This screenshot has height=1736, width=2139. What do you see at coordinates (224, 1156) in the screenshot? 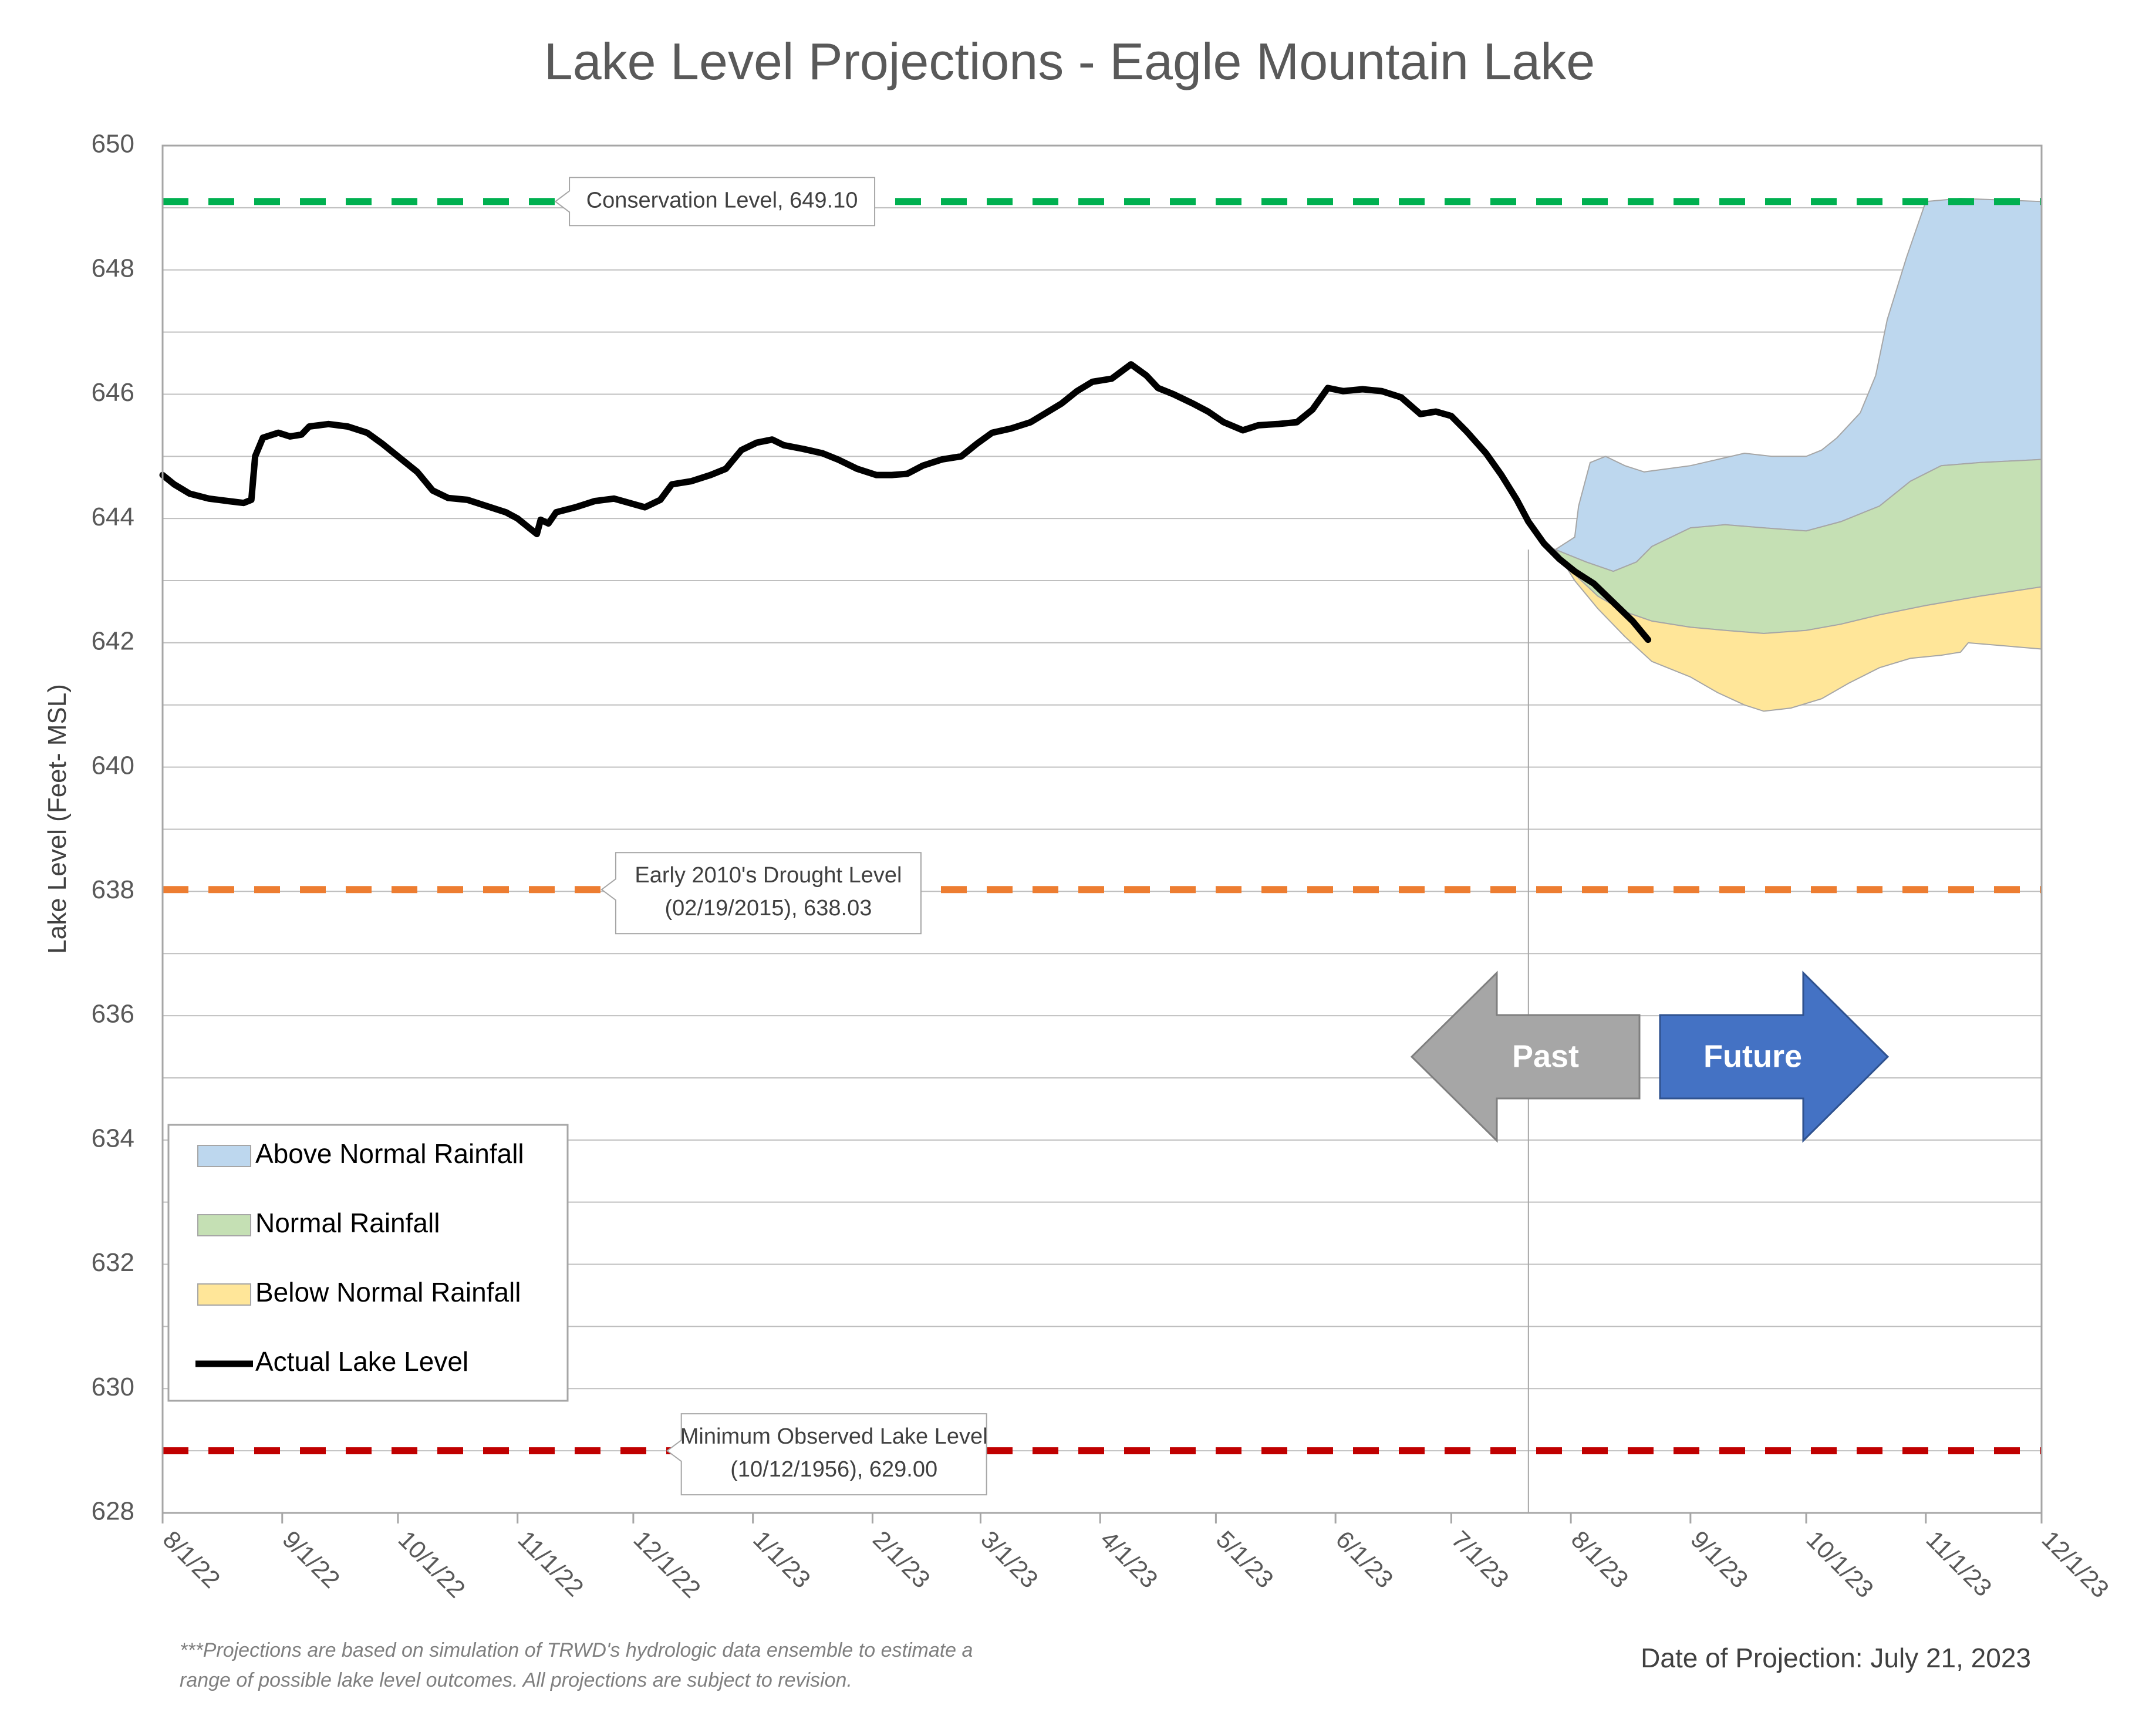
I see `legend-swatch-above-normal-rainfall` at bounding box center [224, 1156].